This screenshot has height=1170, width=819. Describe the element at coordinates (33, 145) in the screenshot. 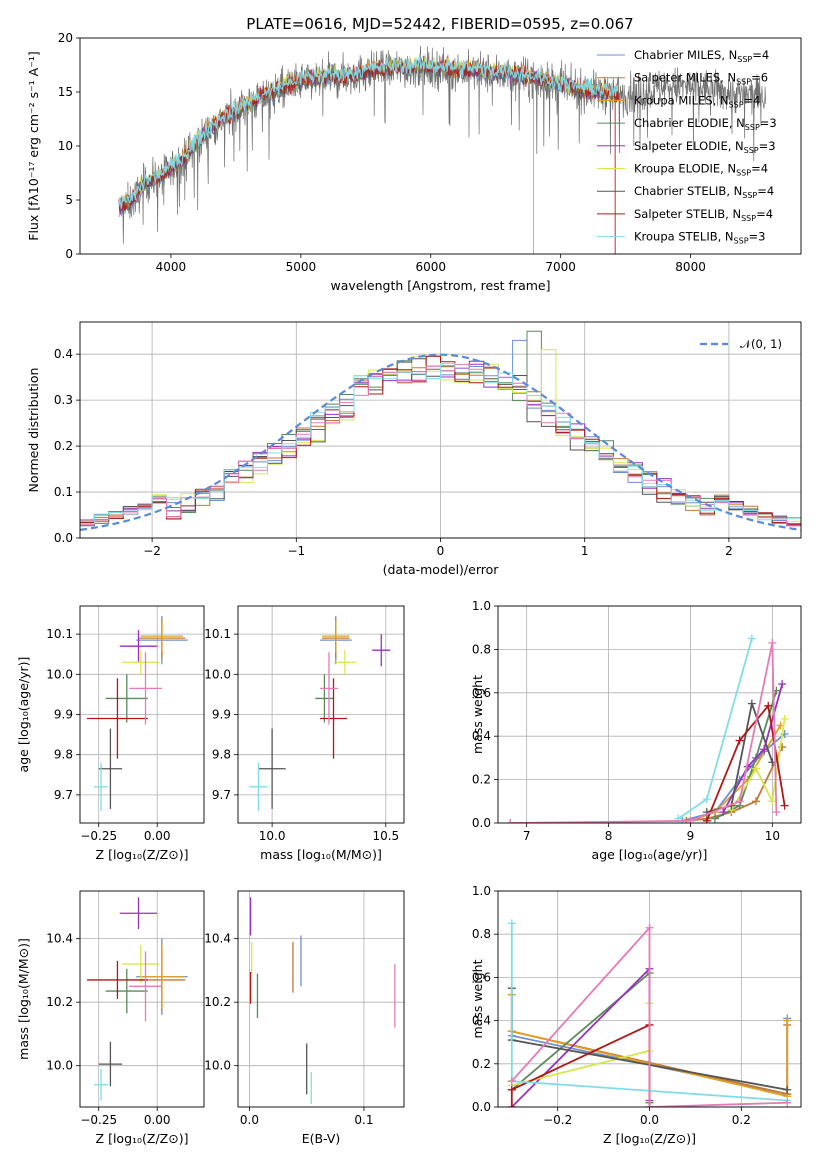

I see `y-axis-label: Flux [fλ10⁻¹⁷ erg cm⁻² s⁻¹ A⁻¹]` at that location.